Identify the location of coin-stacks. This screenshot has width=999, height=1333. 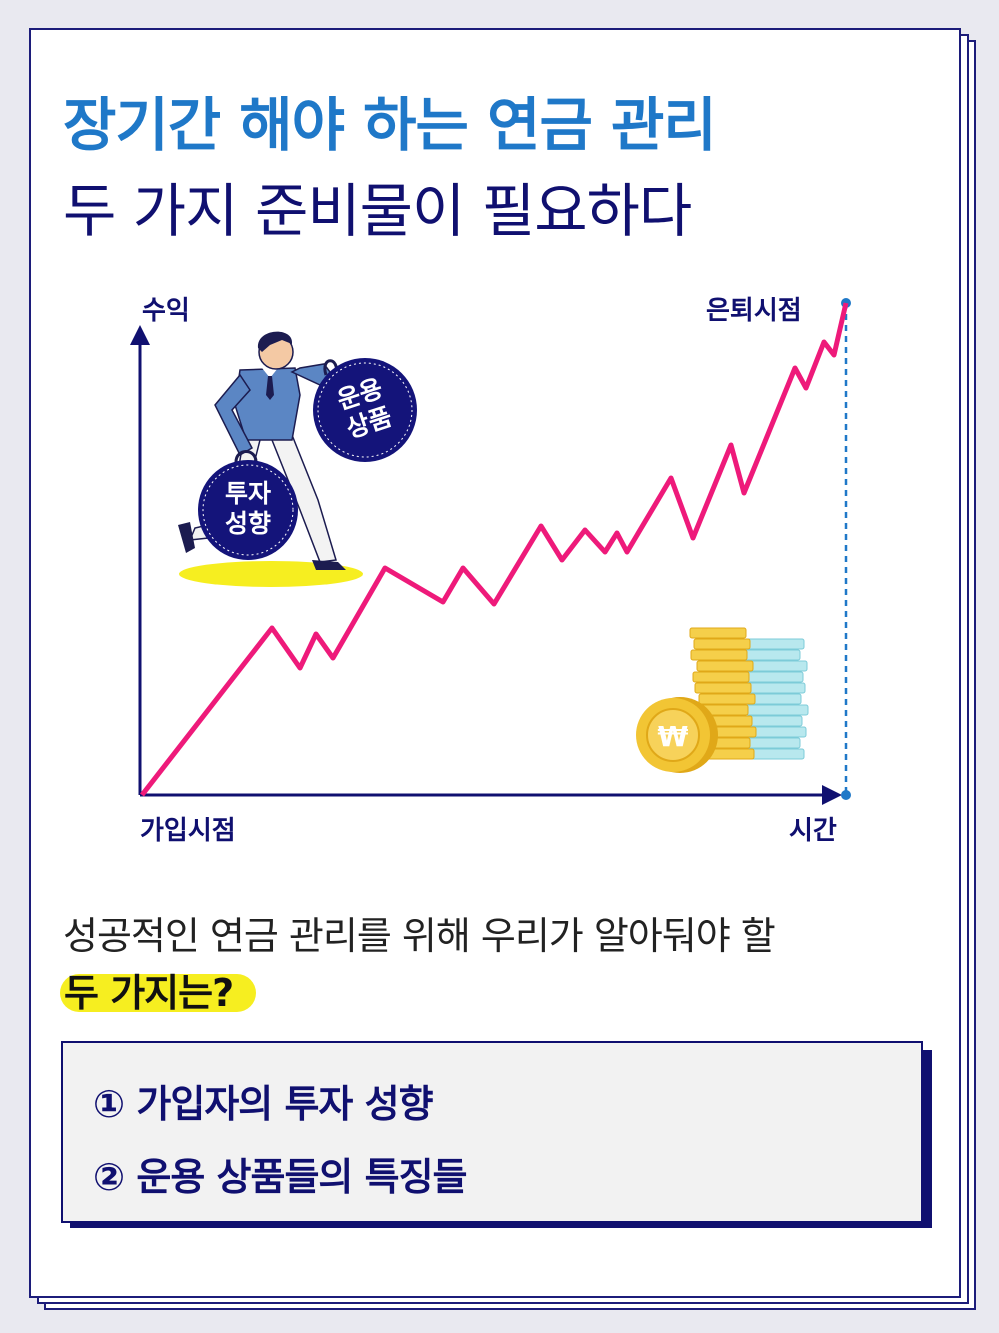
(749, 693).